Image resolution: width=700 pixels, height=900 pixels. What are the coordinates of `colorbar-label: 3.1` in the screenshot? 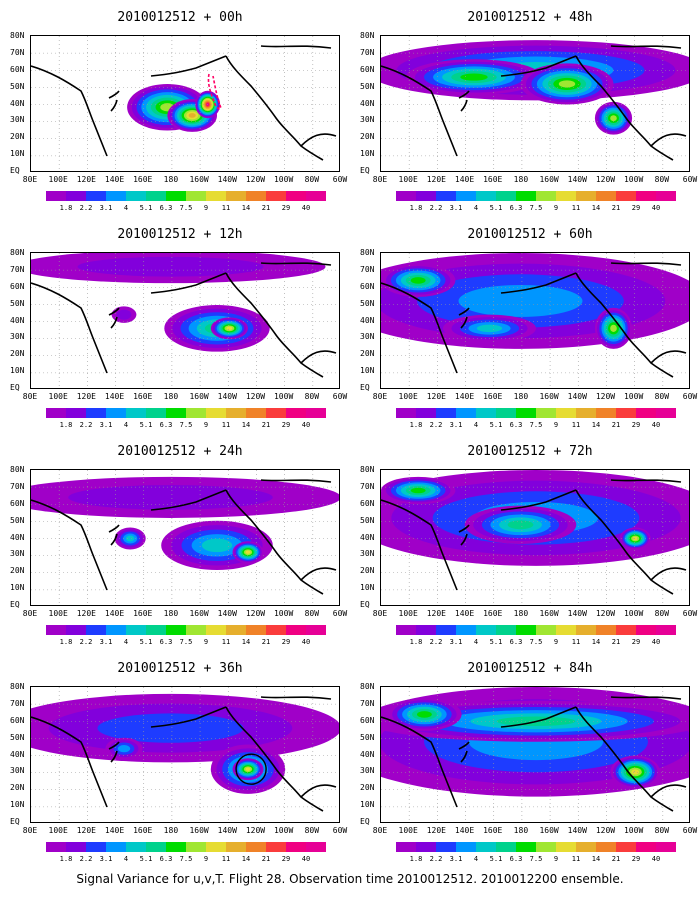 It's located at (106, 208).